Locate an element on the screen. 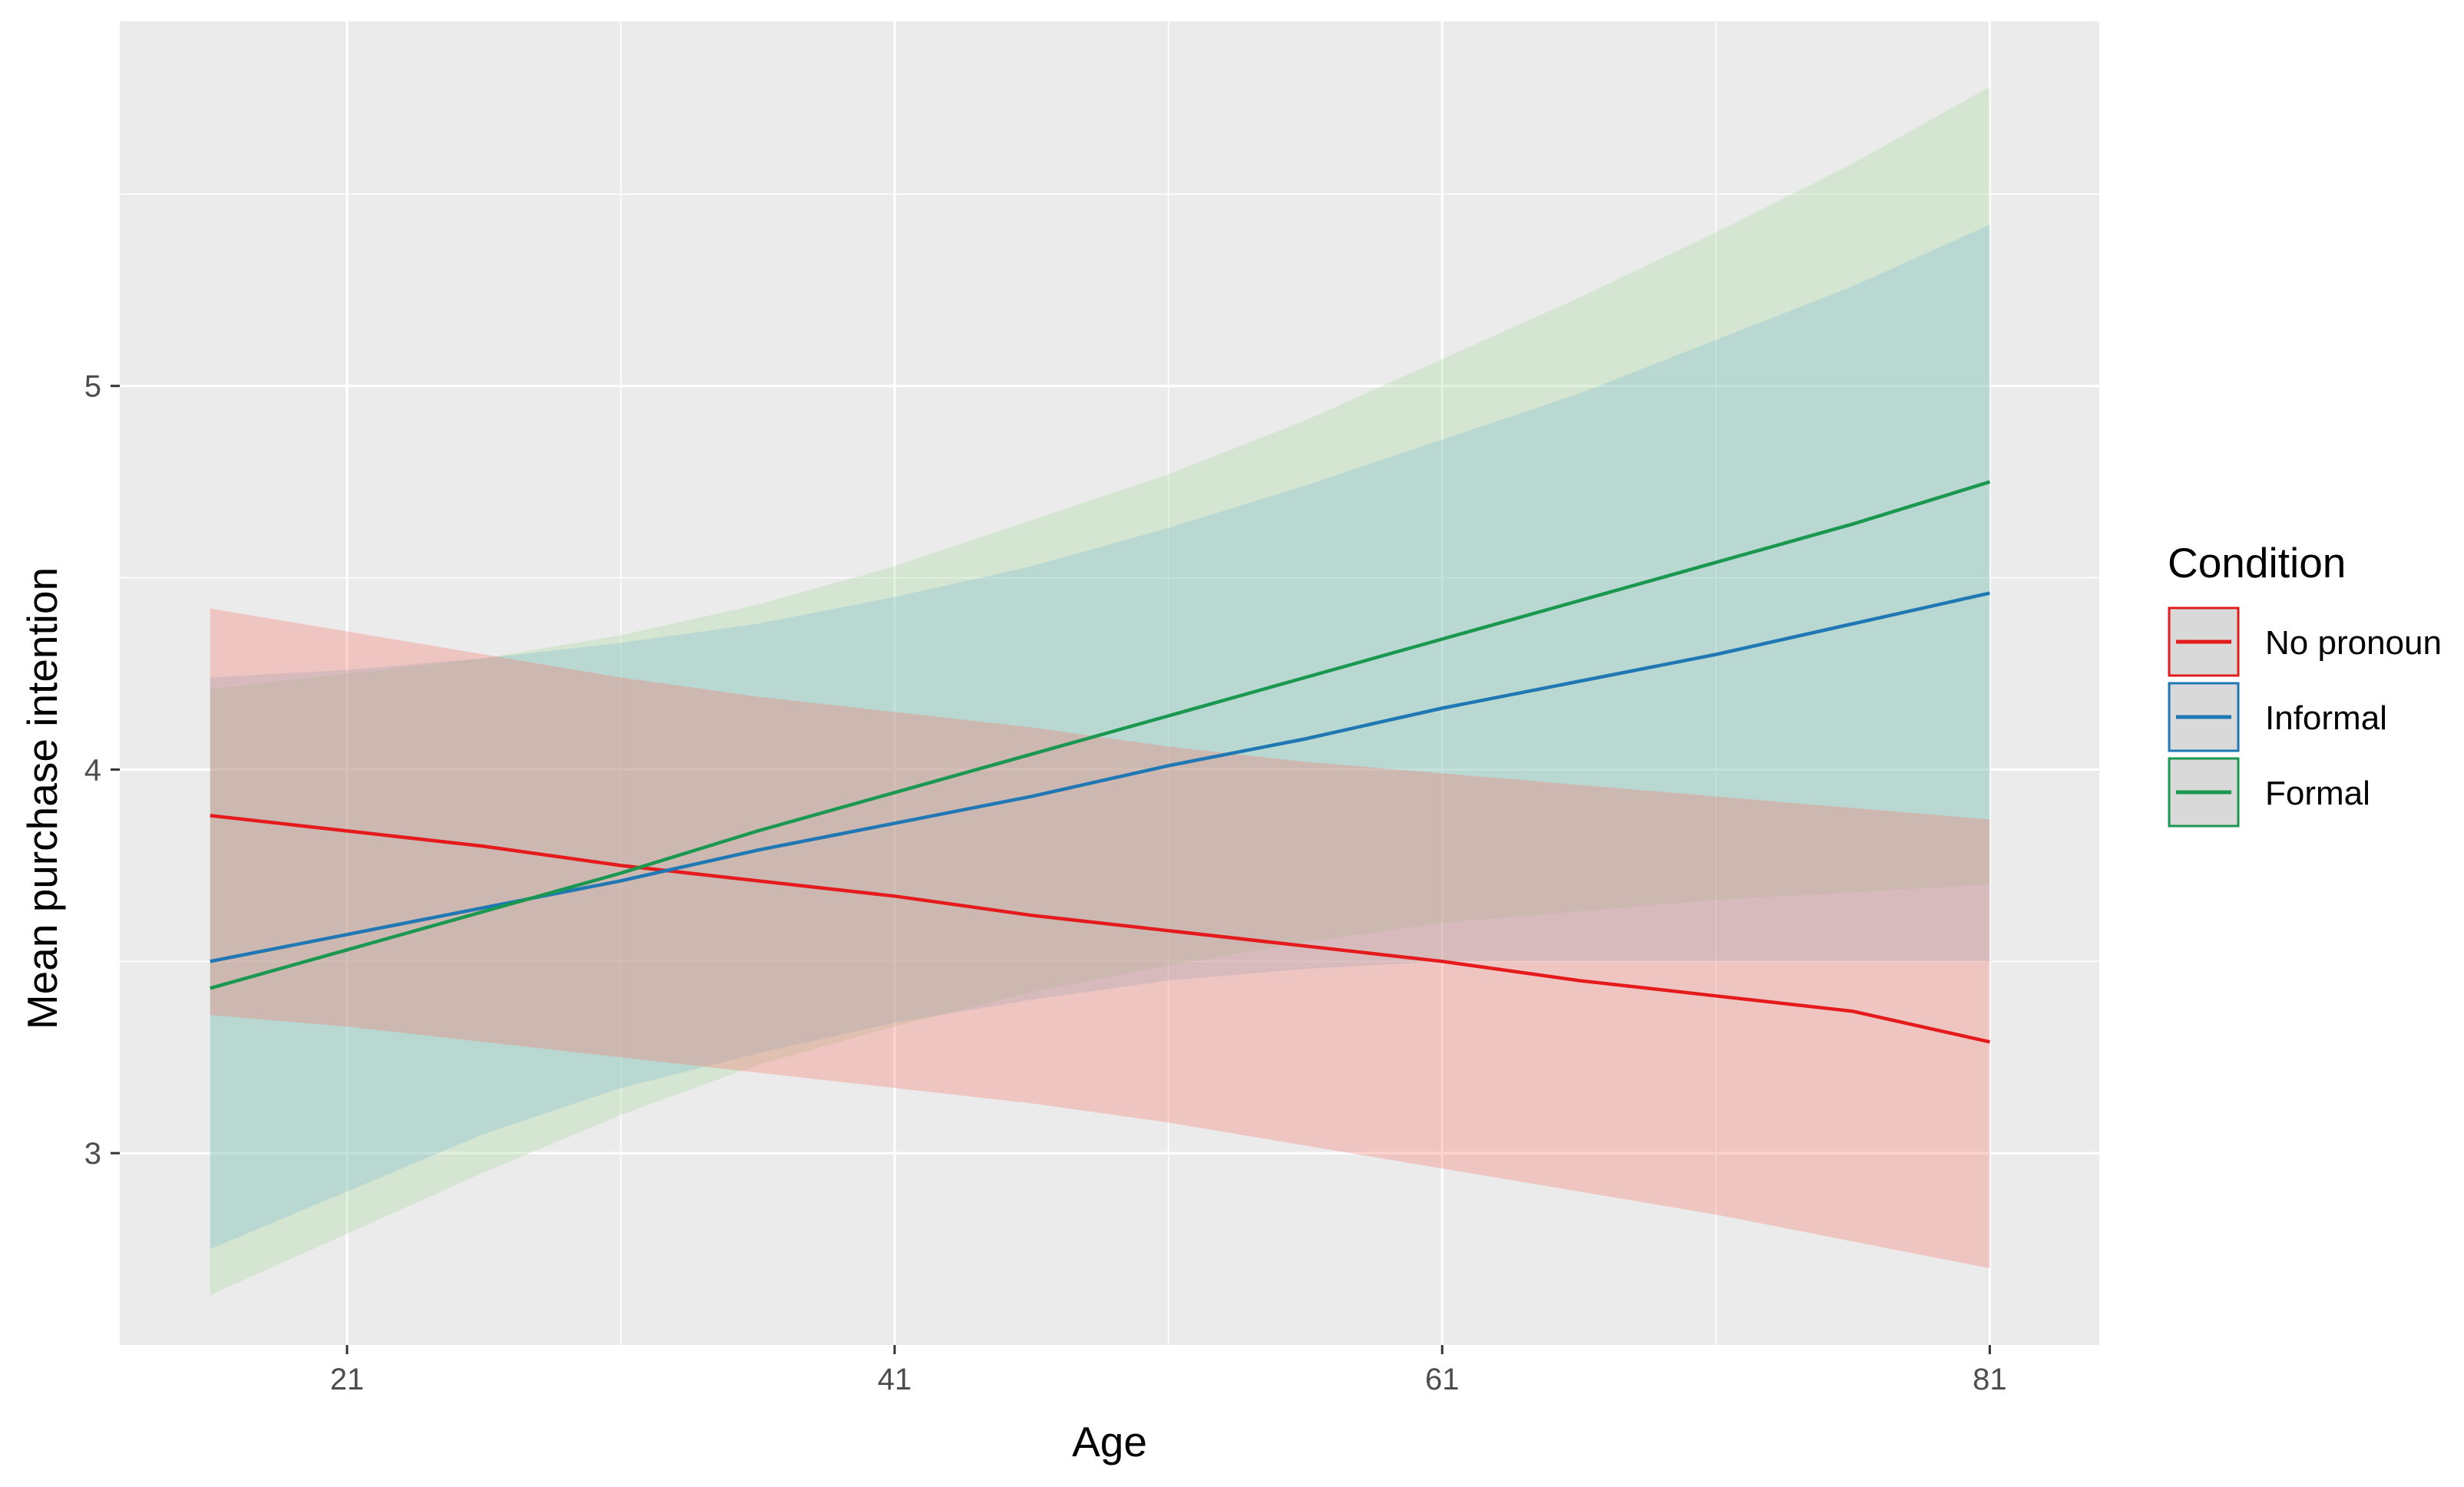  y-tick-label: 4 is located at coordinates (92, 770).